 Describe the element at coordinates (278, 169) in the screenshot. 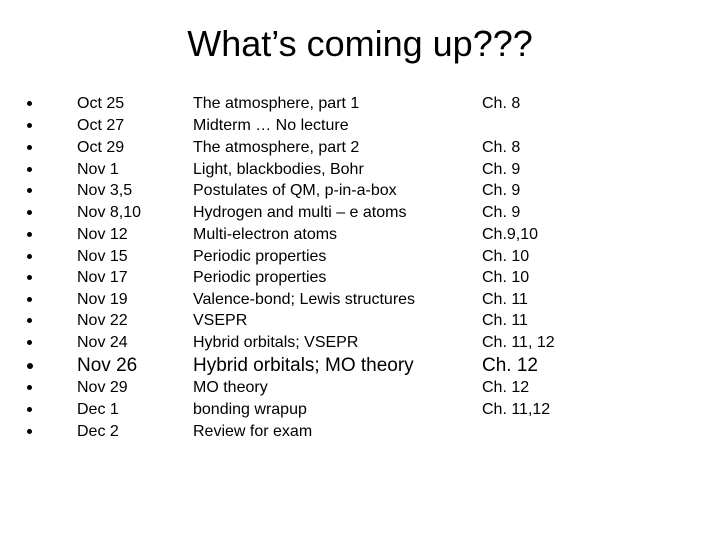

I see `topic: Light, blackbodies, Bohr` at that location.